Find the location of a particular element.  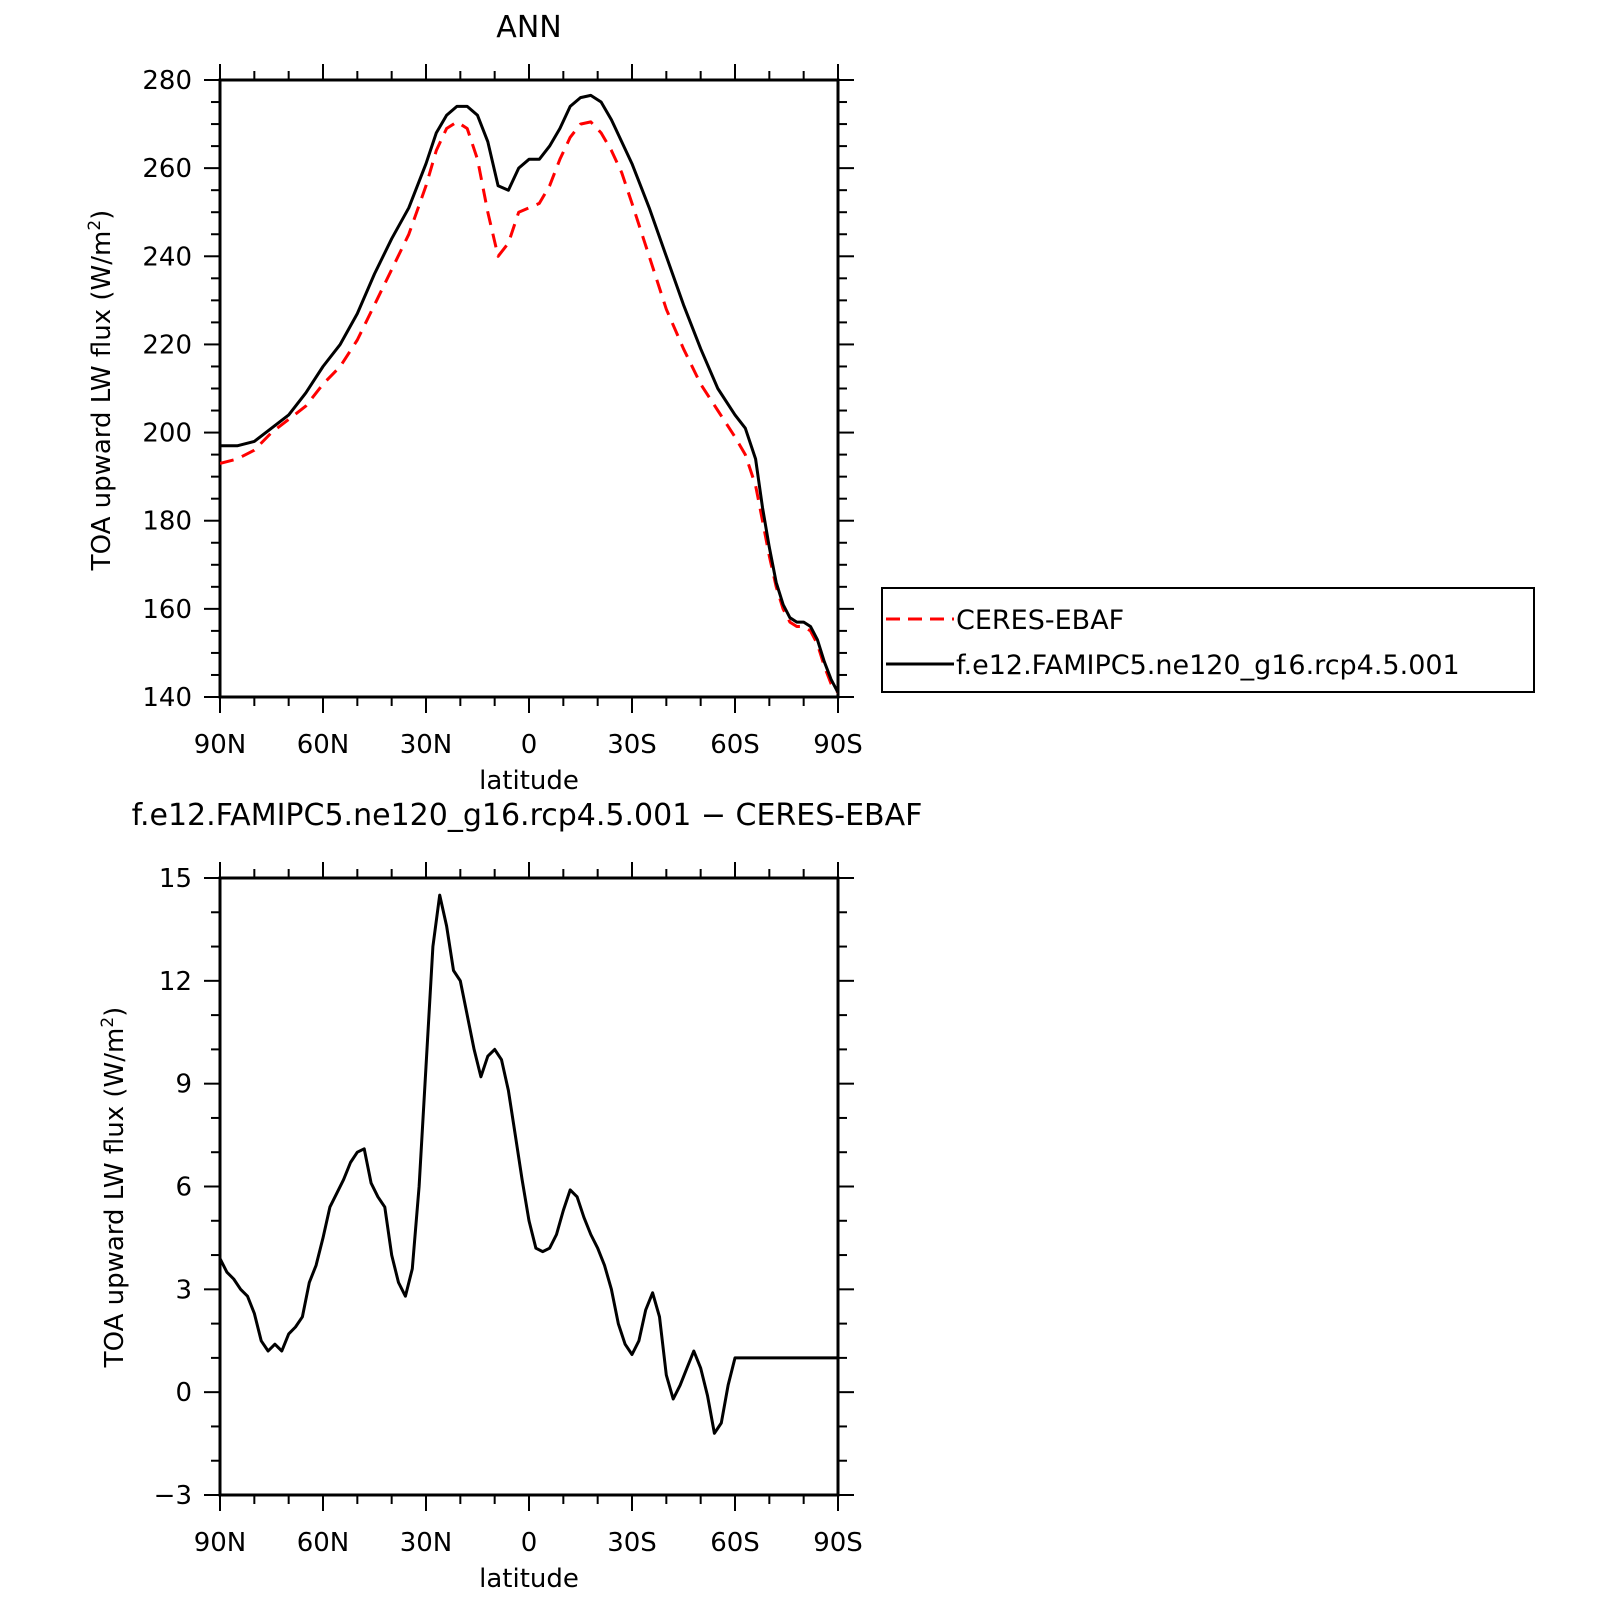

y-tick-label: 15 is located at coordinates (175, 879).